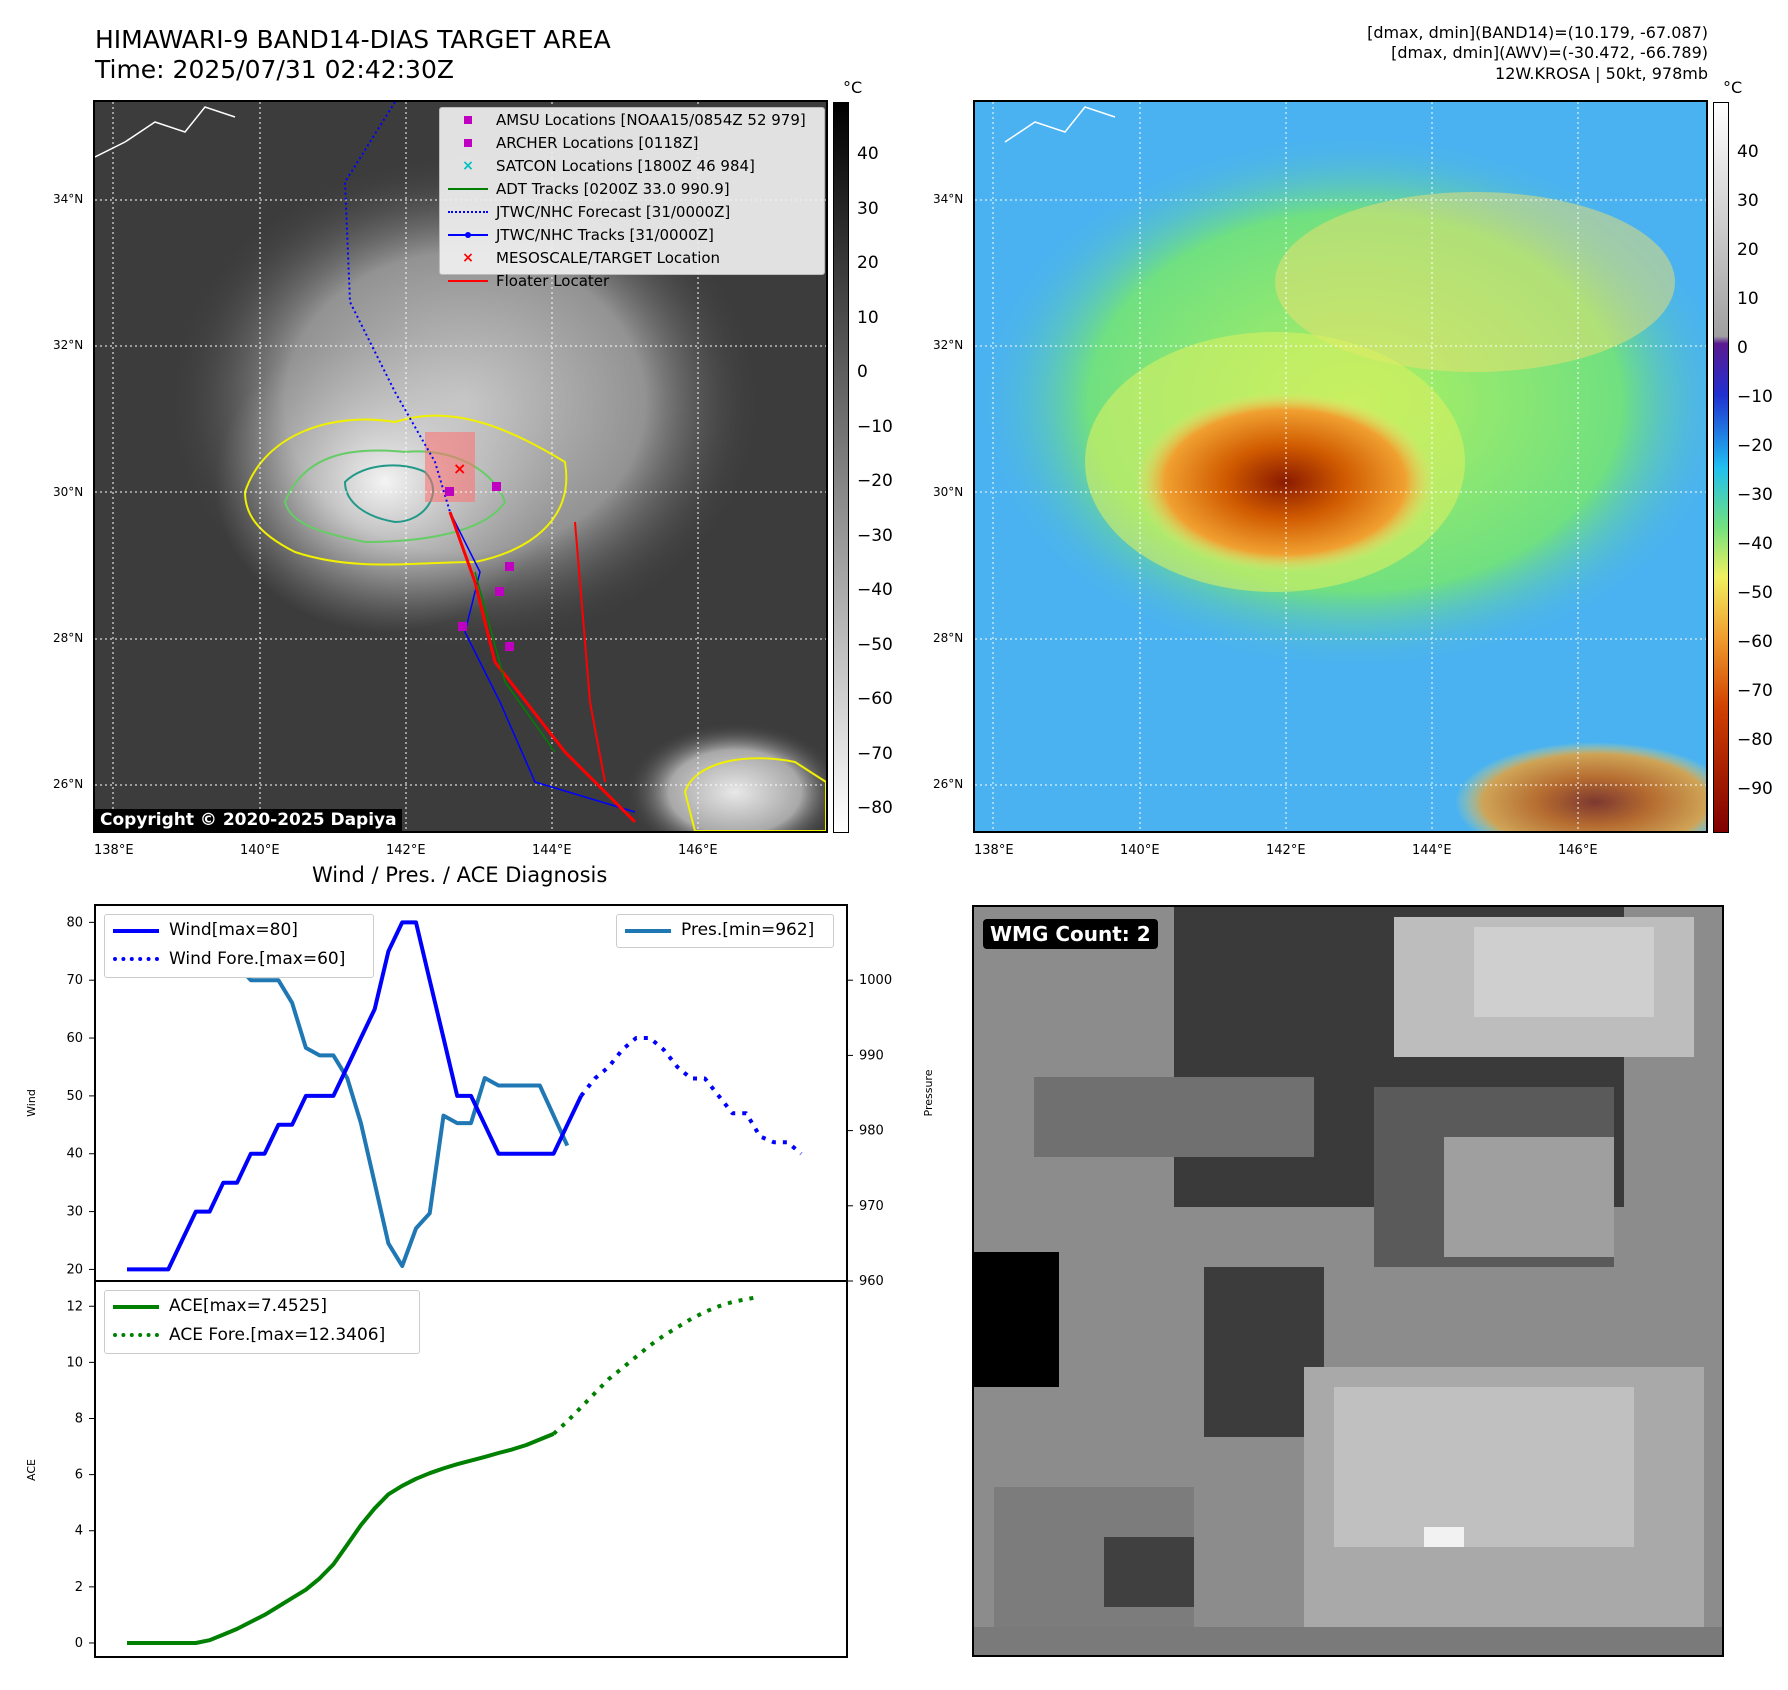 Image resolution: width=1788 pixels, height=1690 pixels. I want to click on pressure-tick-label: 990, so click(871, 1055).